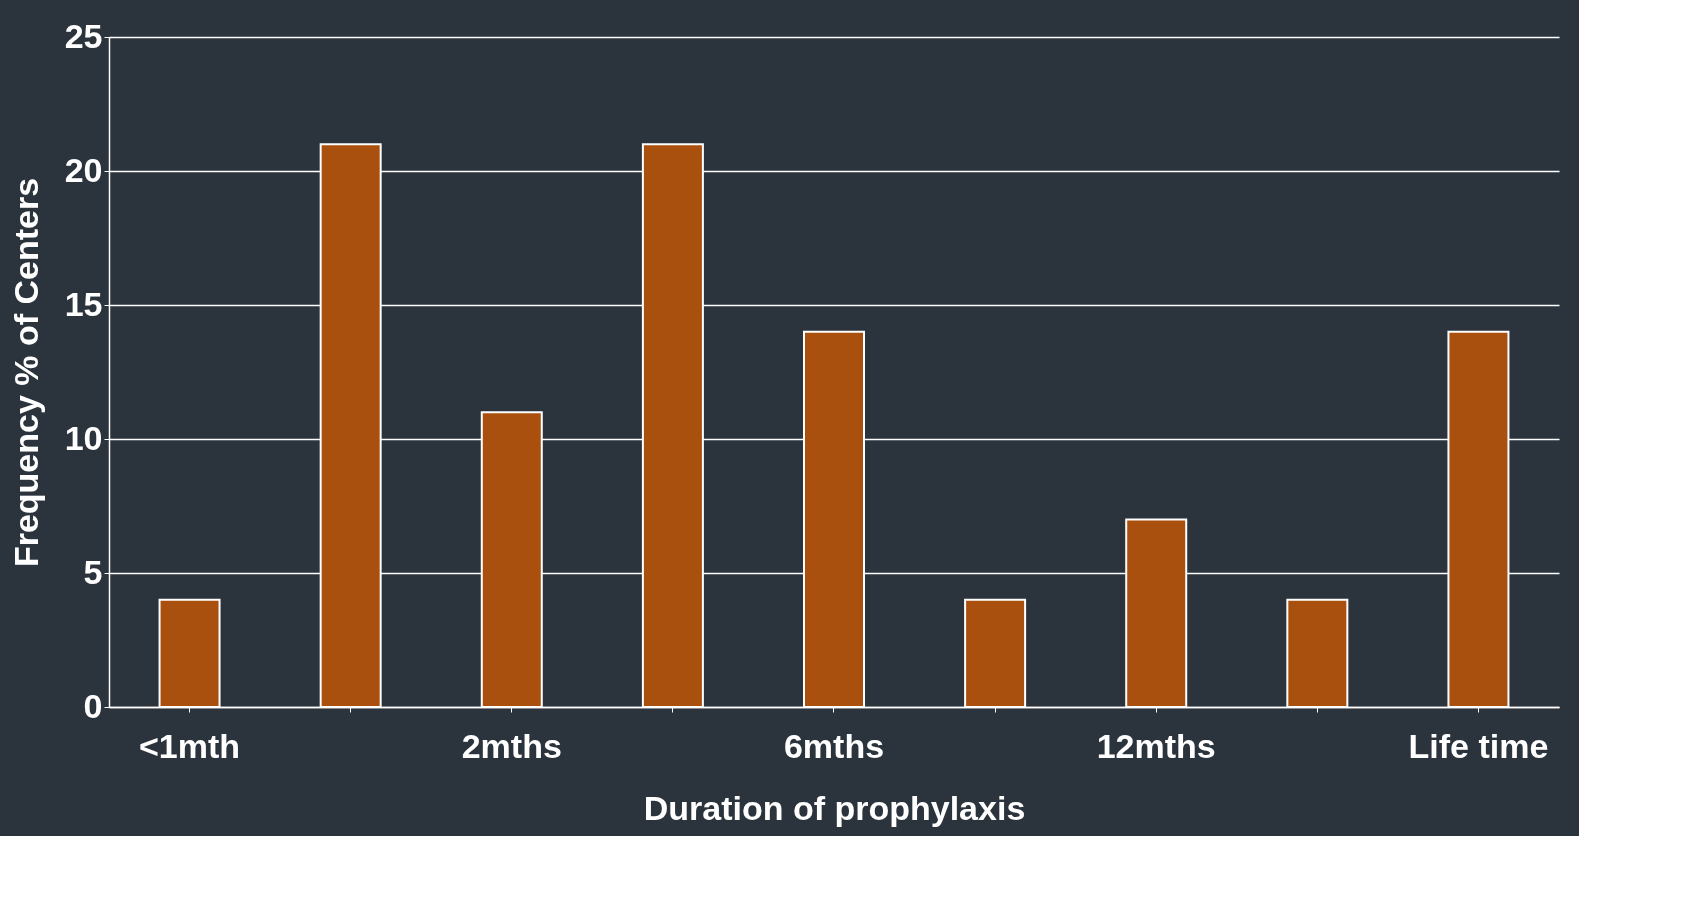 The image size is (1697, 915). What do you see at coordinates (25, 372) in the screenshot?
I see `y-axis-title: Frequency % of Centers` at bounding box center [25, 372].